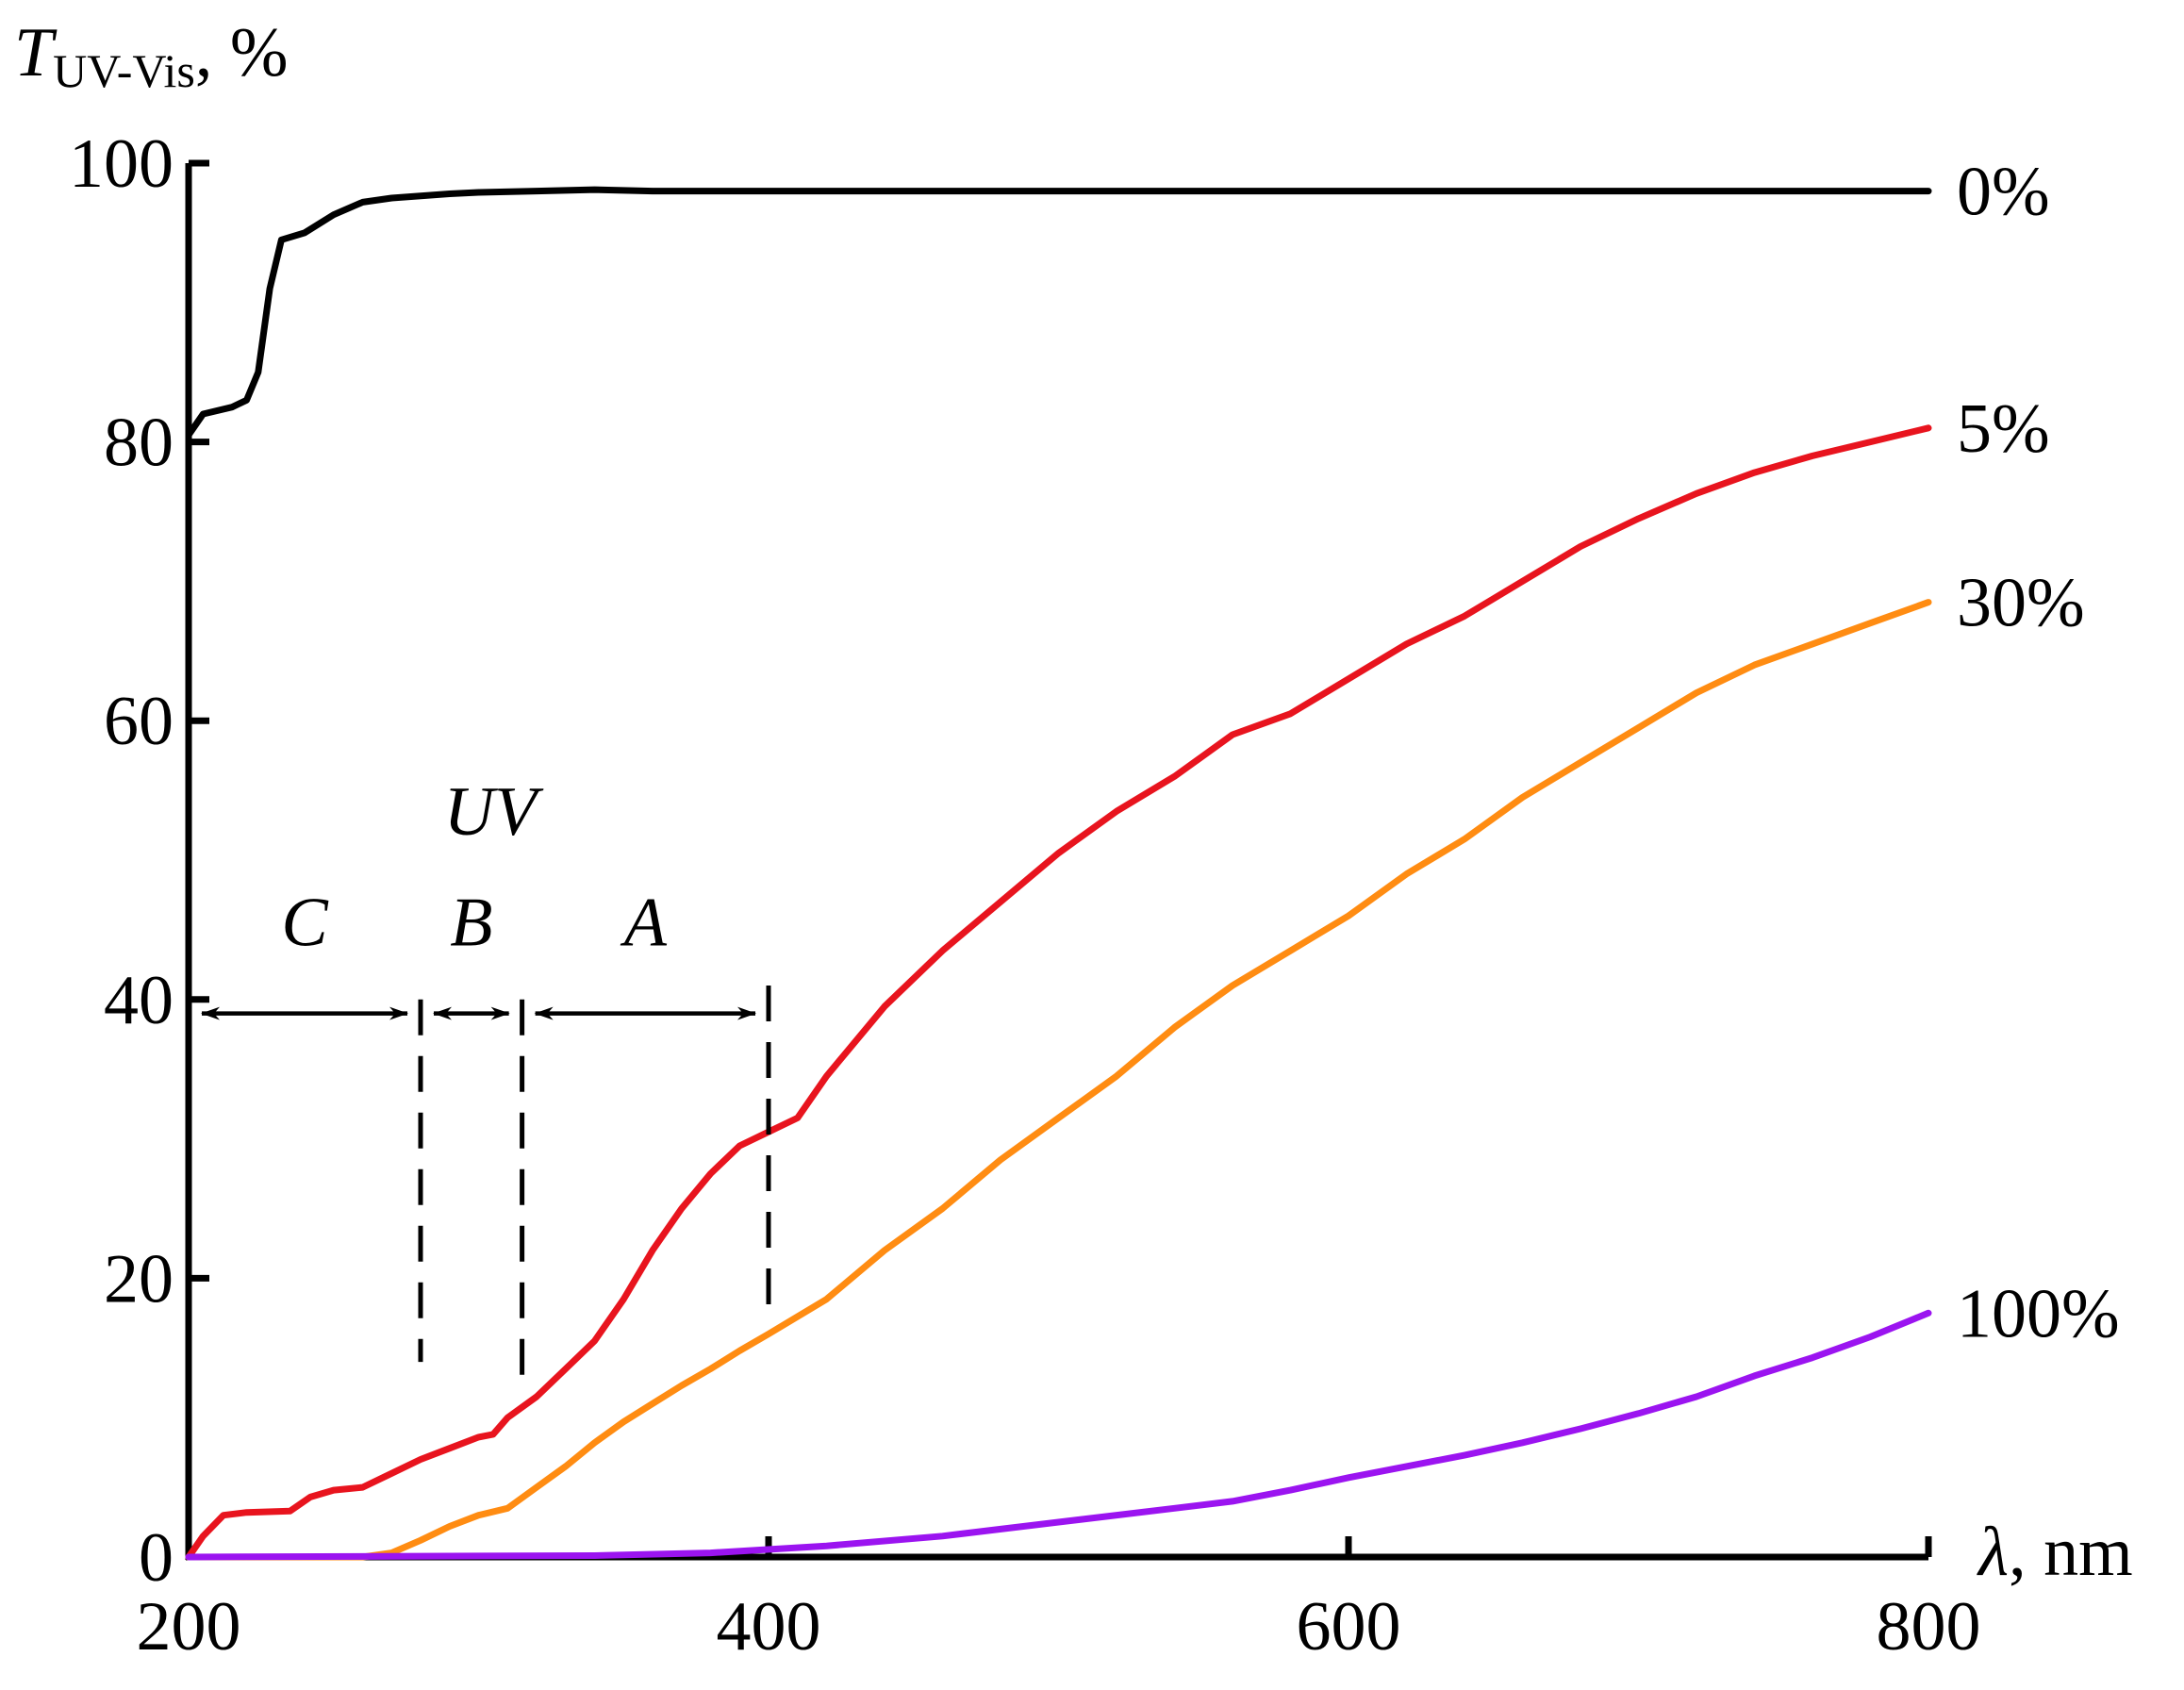 Image resolution: width=2184 pixels, height=1690 pixels. What do you see at coordinates (769, 1626) in the screenshot?
I see `x-tick-label: 400` at bounding box center [769, 1626].